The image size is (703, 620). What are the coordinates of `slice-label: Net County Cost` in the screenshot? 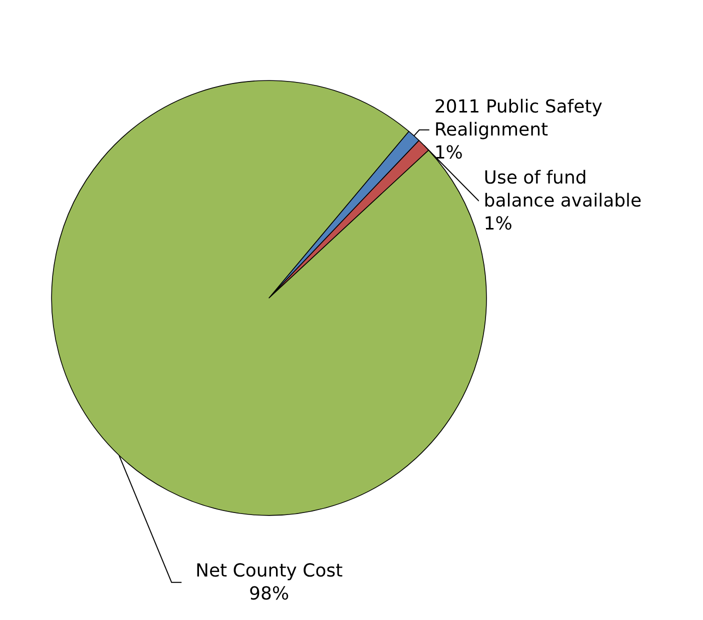 It's located at (269, 571).